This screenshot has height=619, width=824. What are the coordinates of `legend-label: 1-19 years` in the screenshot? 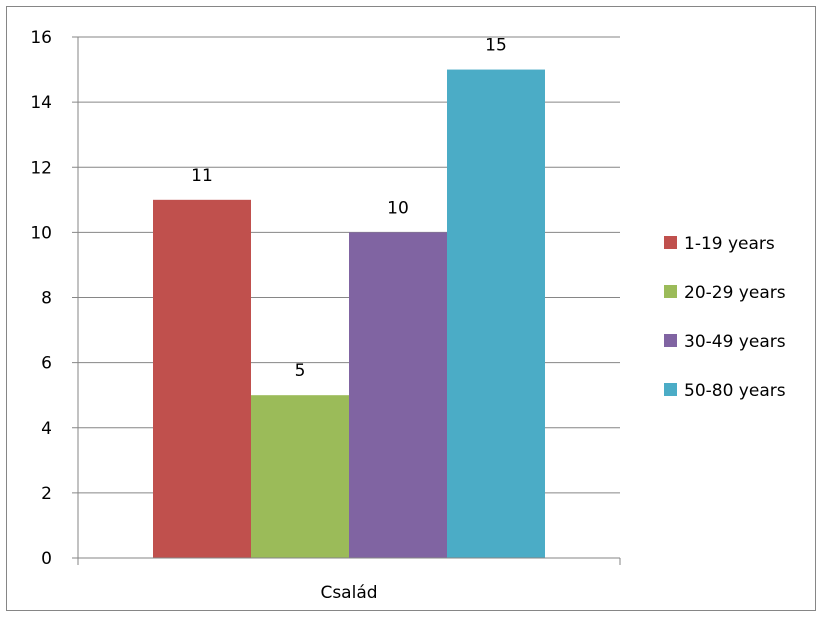 It's located at (729, 244).